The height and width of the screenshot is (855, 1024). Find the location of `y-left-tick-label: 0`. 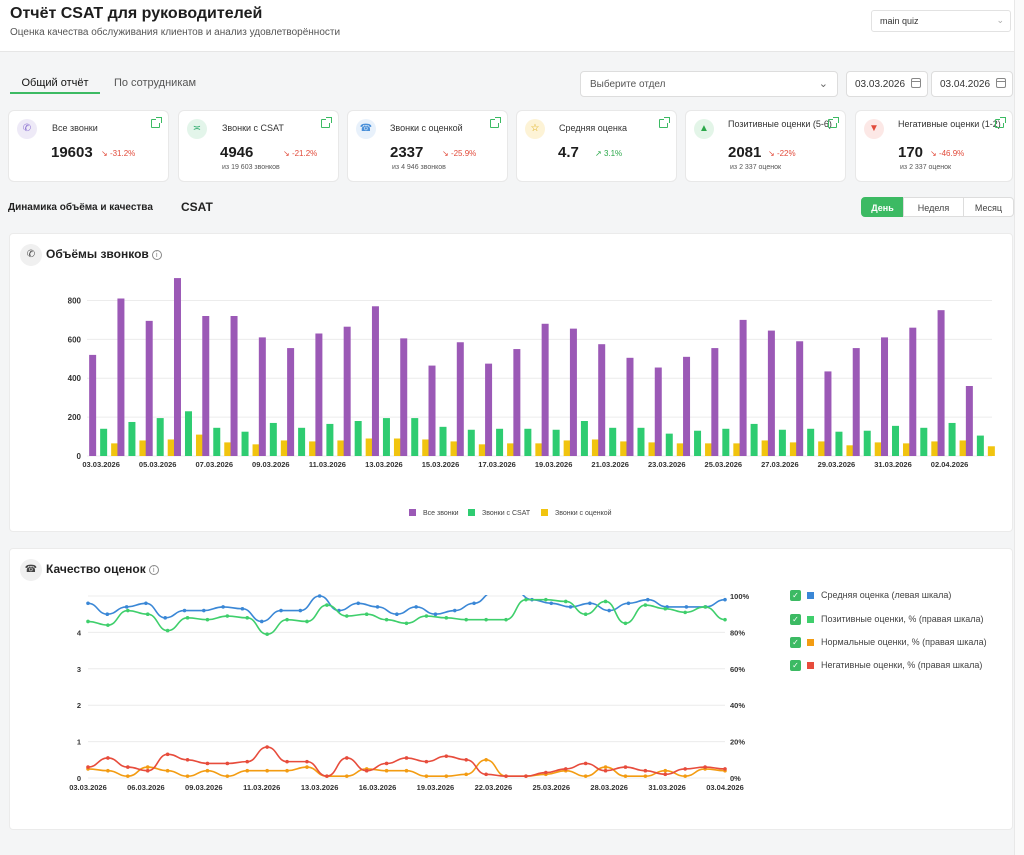

y-left-tick-label: 0 is located at coordinates (79, 778).